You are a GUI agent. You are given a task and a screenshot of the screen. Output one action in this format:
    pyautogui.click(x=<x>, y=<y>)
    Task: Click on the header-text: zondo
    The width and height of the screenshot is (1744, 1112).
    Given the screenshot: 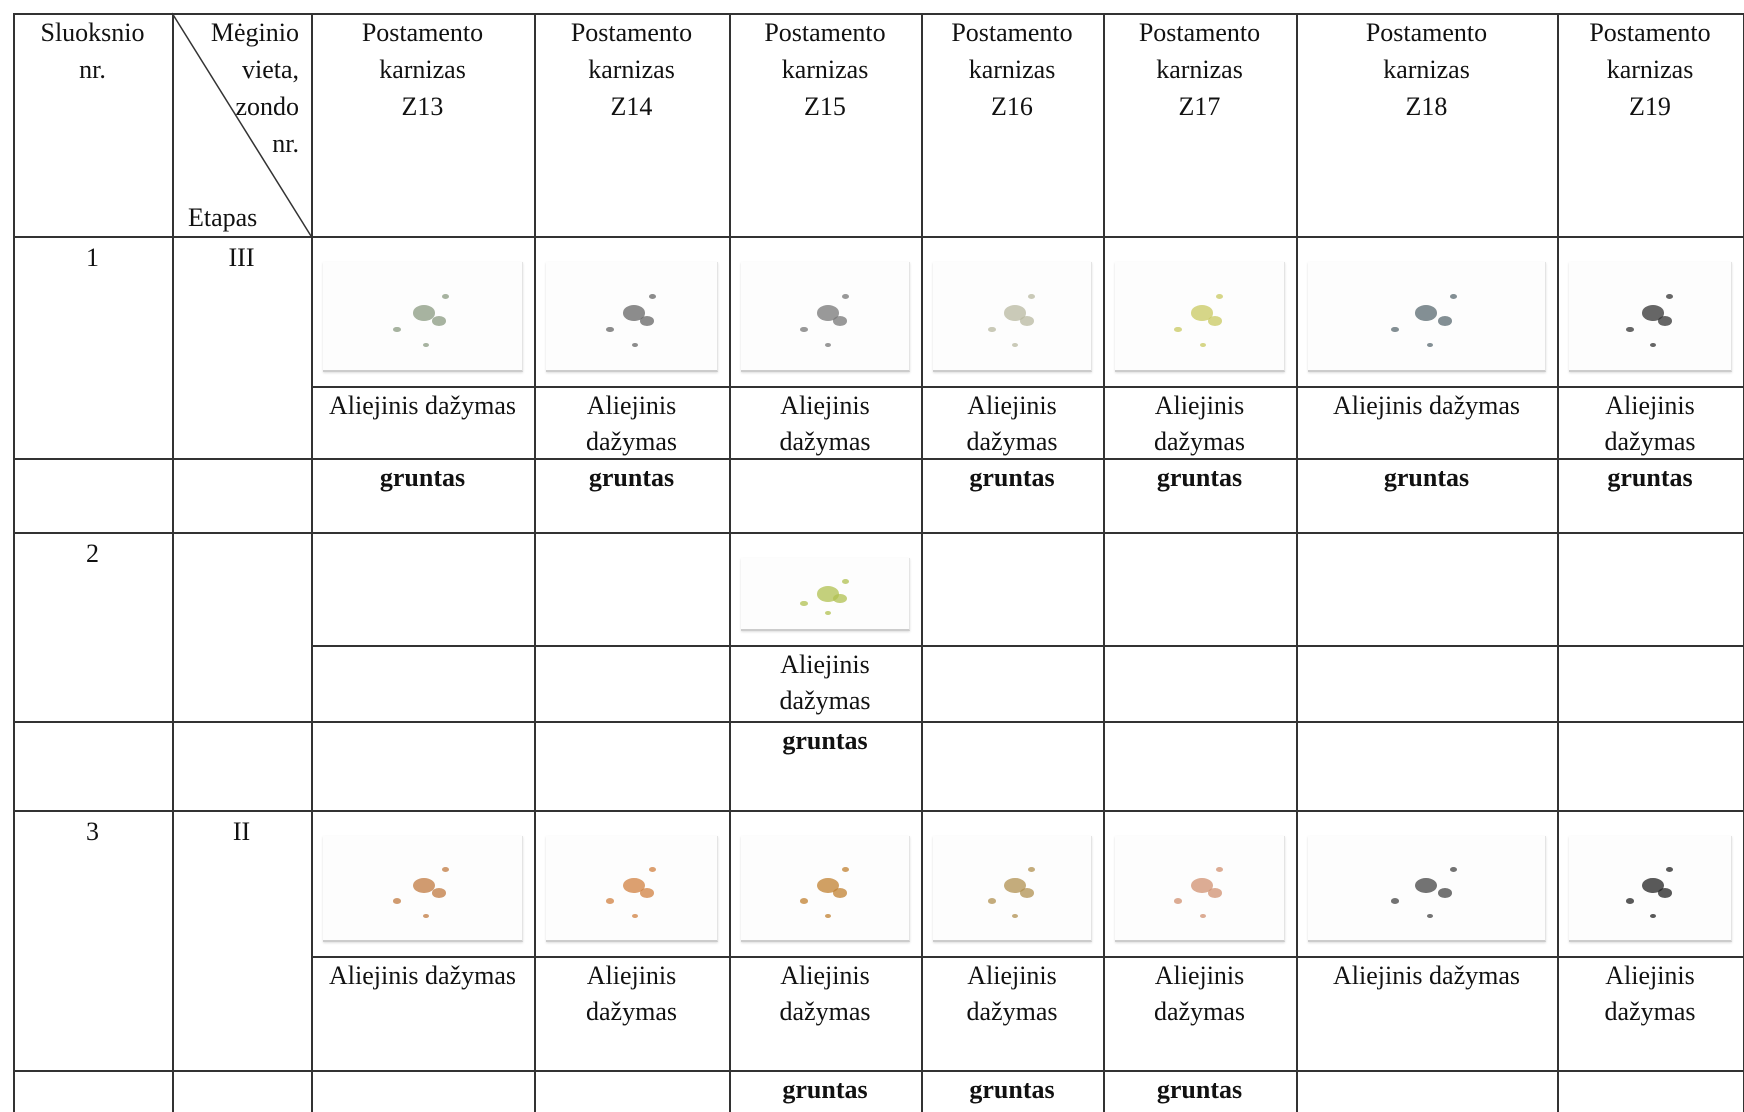 What is the action you would take?
    pyautogui.click(x=267, y=106)
    